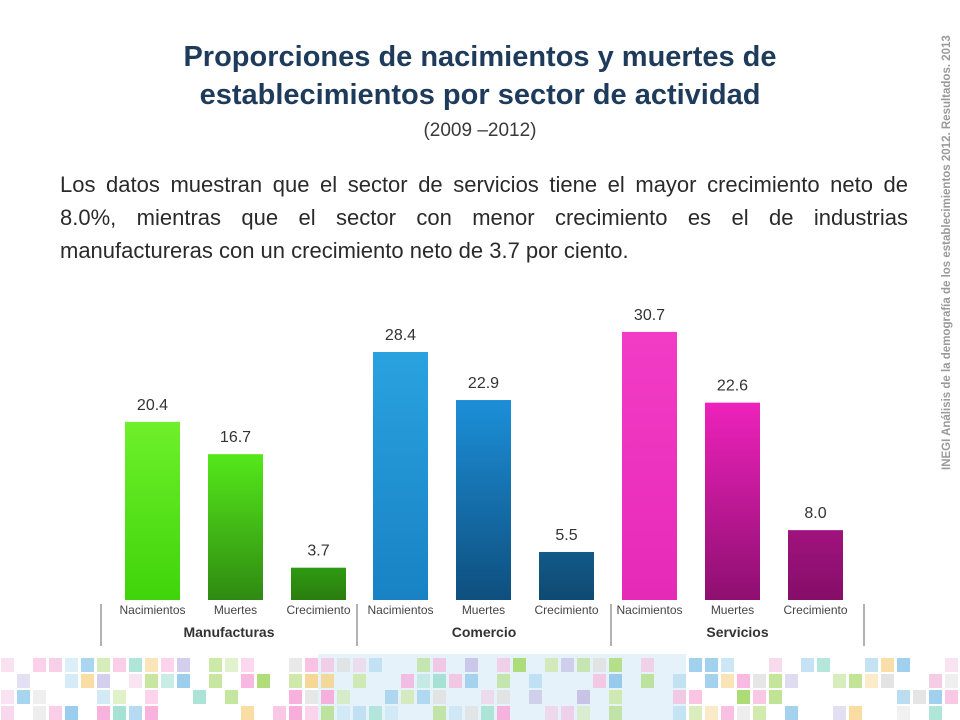  I want to click on title-line-1: Proporciones de nacimientos y muertes de, so click(480, 57).